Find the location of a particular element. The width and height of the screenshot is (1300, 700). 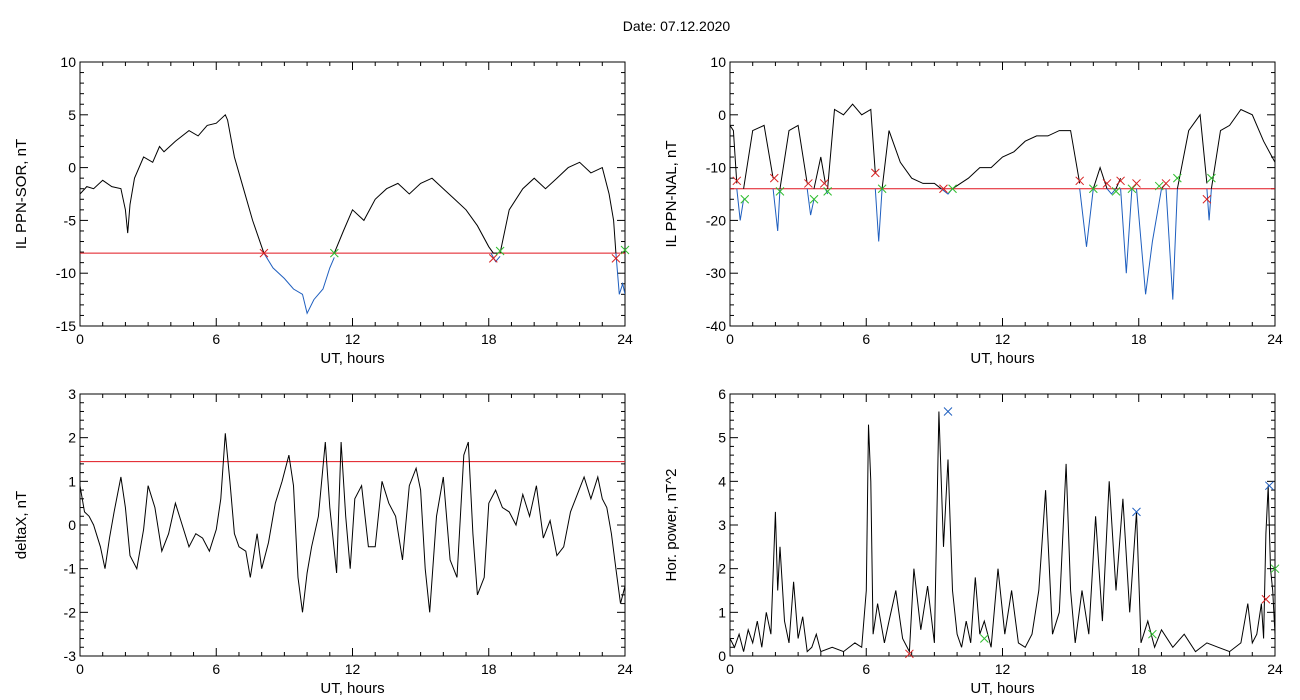

y-tick-label: 5 is located at coordinates (722, 438).